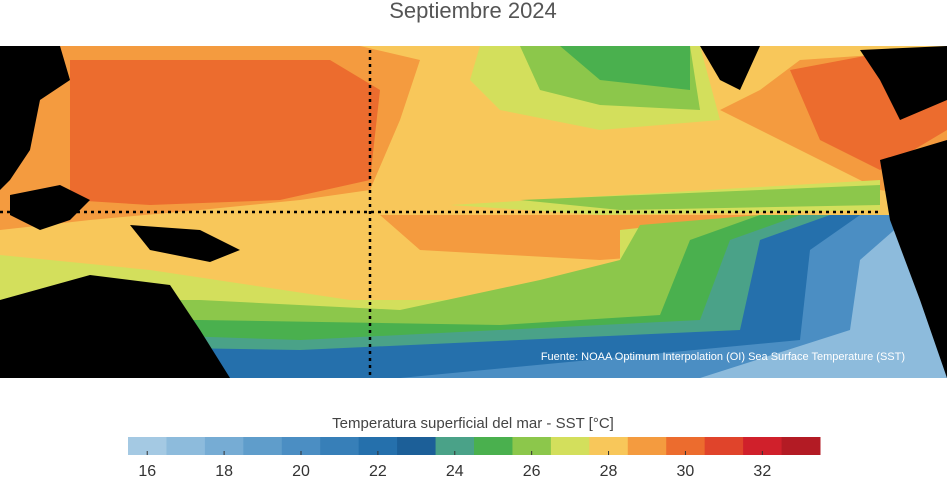  I want to click on colorbar-tick-label: 22, so click(378, 471).